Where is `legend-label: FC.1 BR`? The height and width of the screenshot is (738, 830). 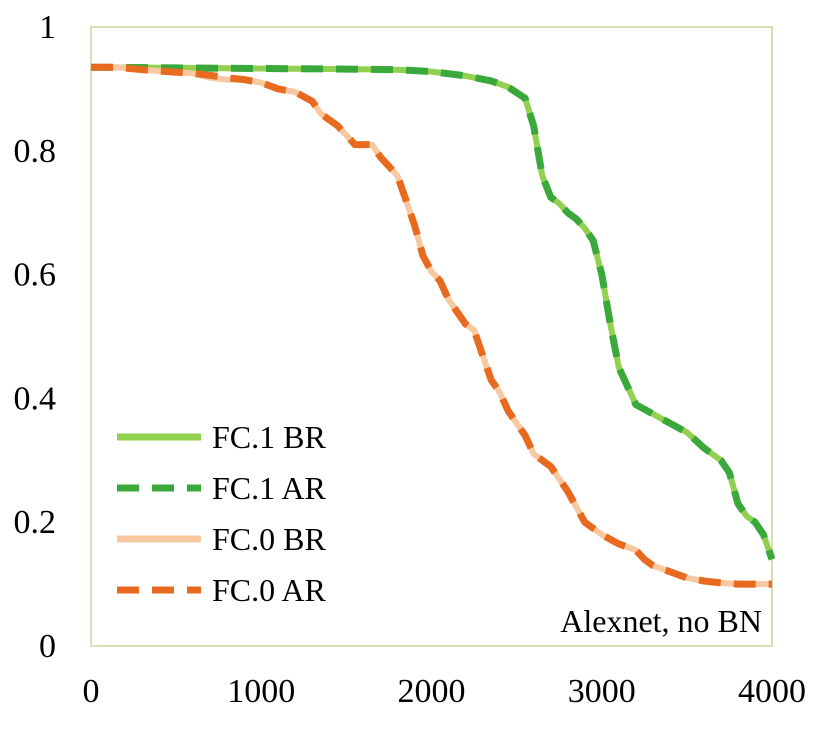 legend-label: FC.1 BR is located at coordinates (269, 437).